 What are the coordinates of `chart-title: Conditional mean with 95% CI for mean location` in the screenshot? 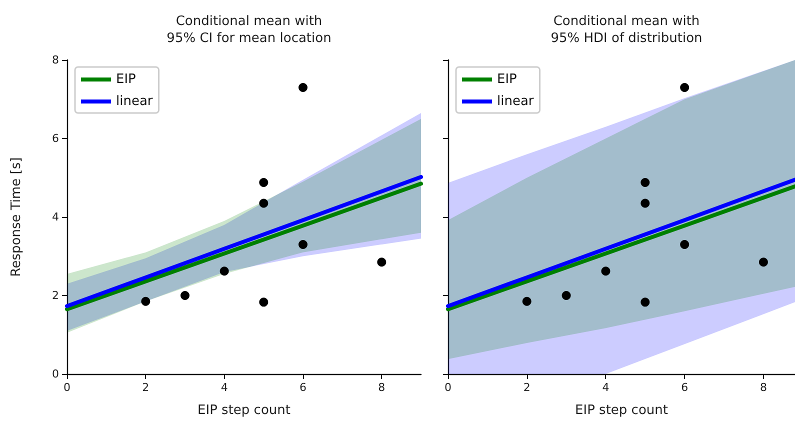 It's located at (249, 30).